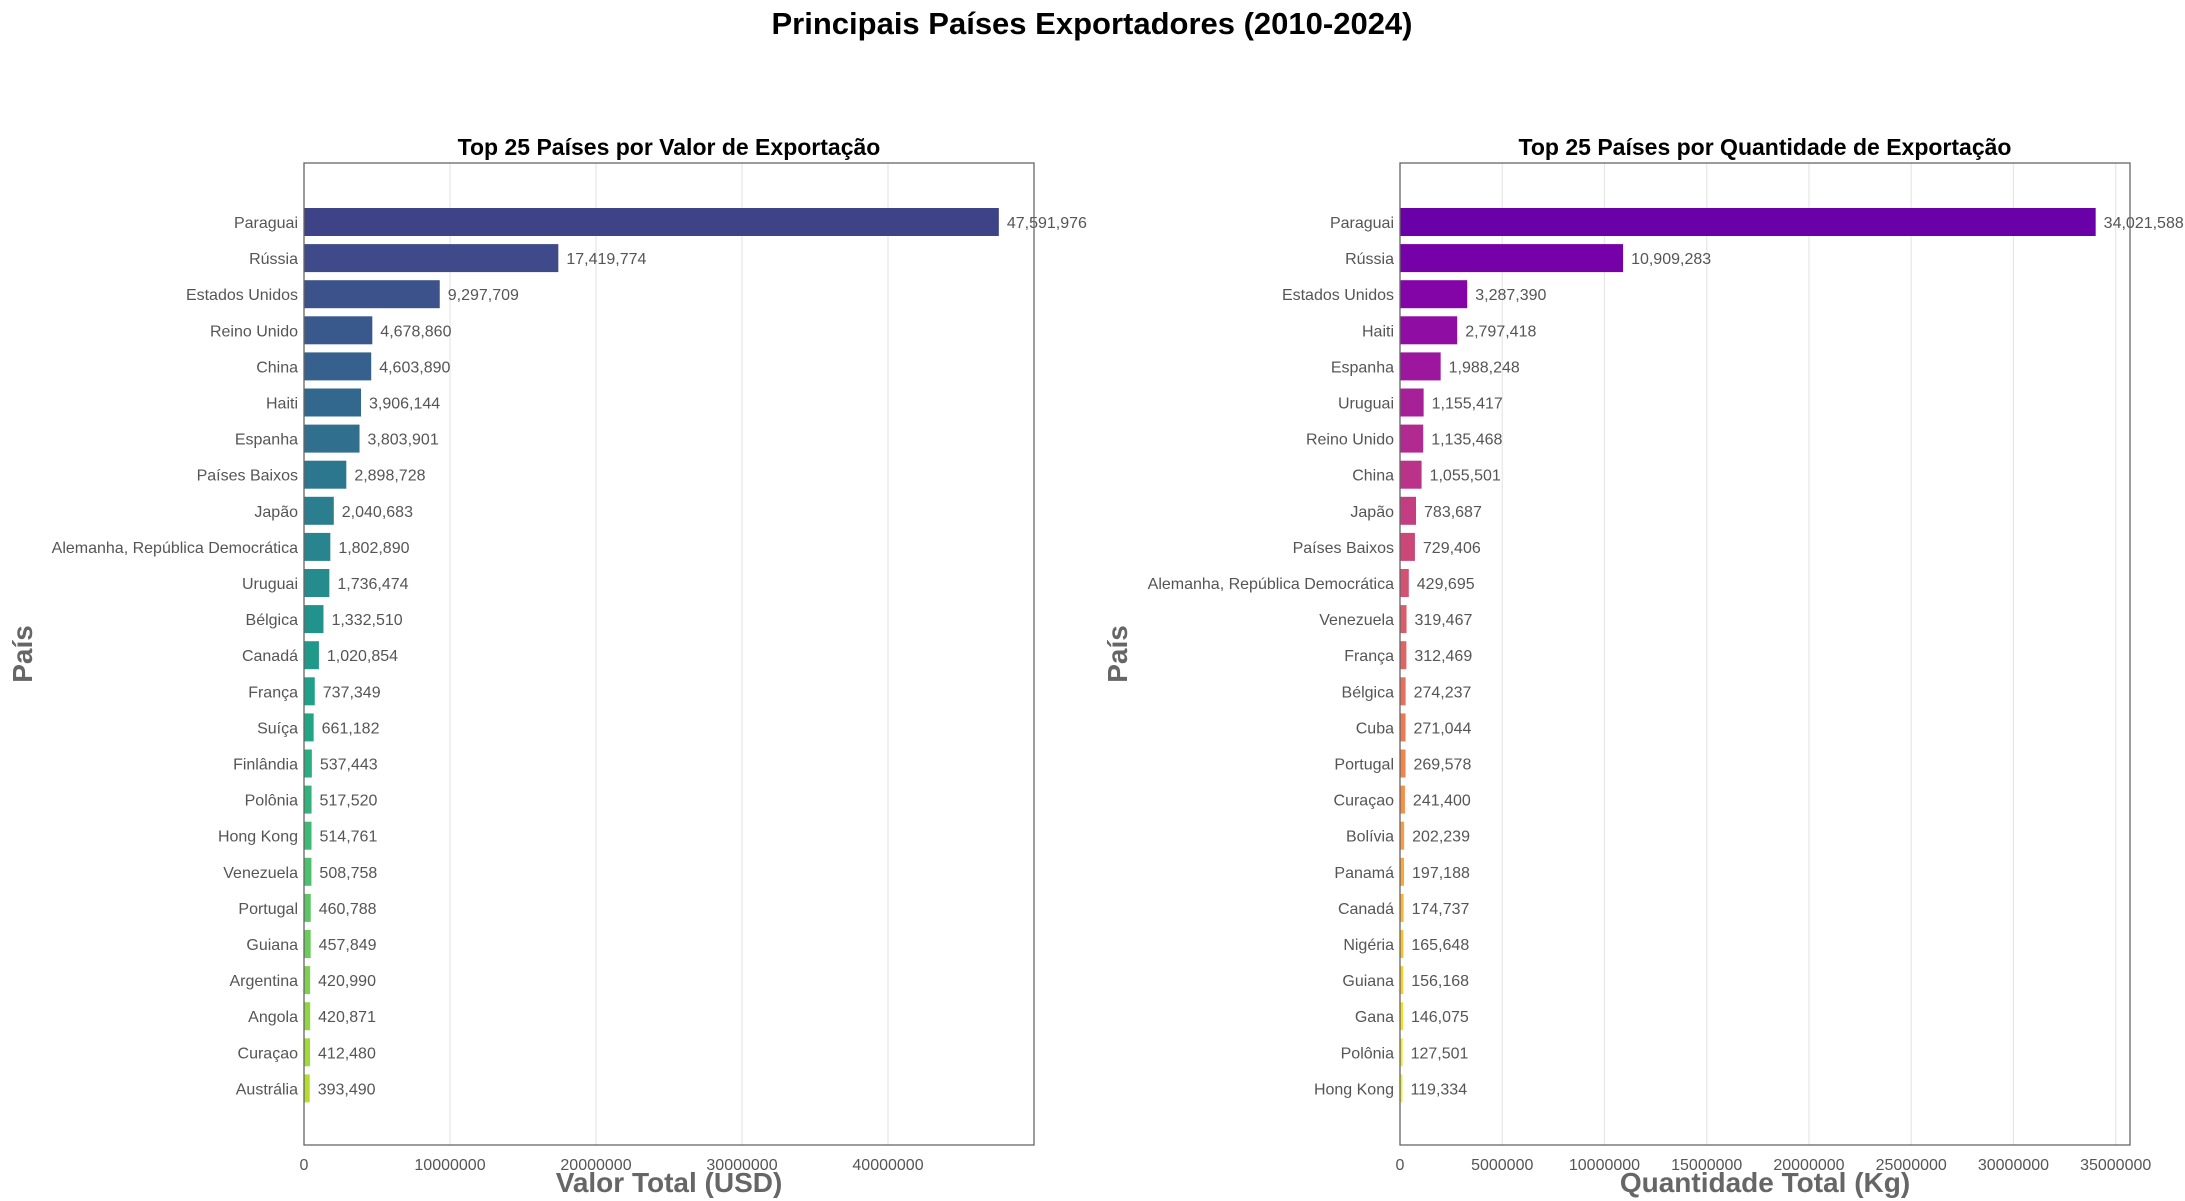 The width and height of the screenshot is (2185, 1201). What do you see at coordinates (1444, 620) in the screenshot?
I see `value-label: 319,467` at bounding box center [1444, 620].